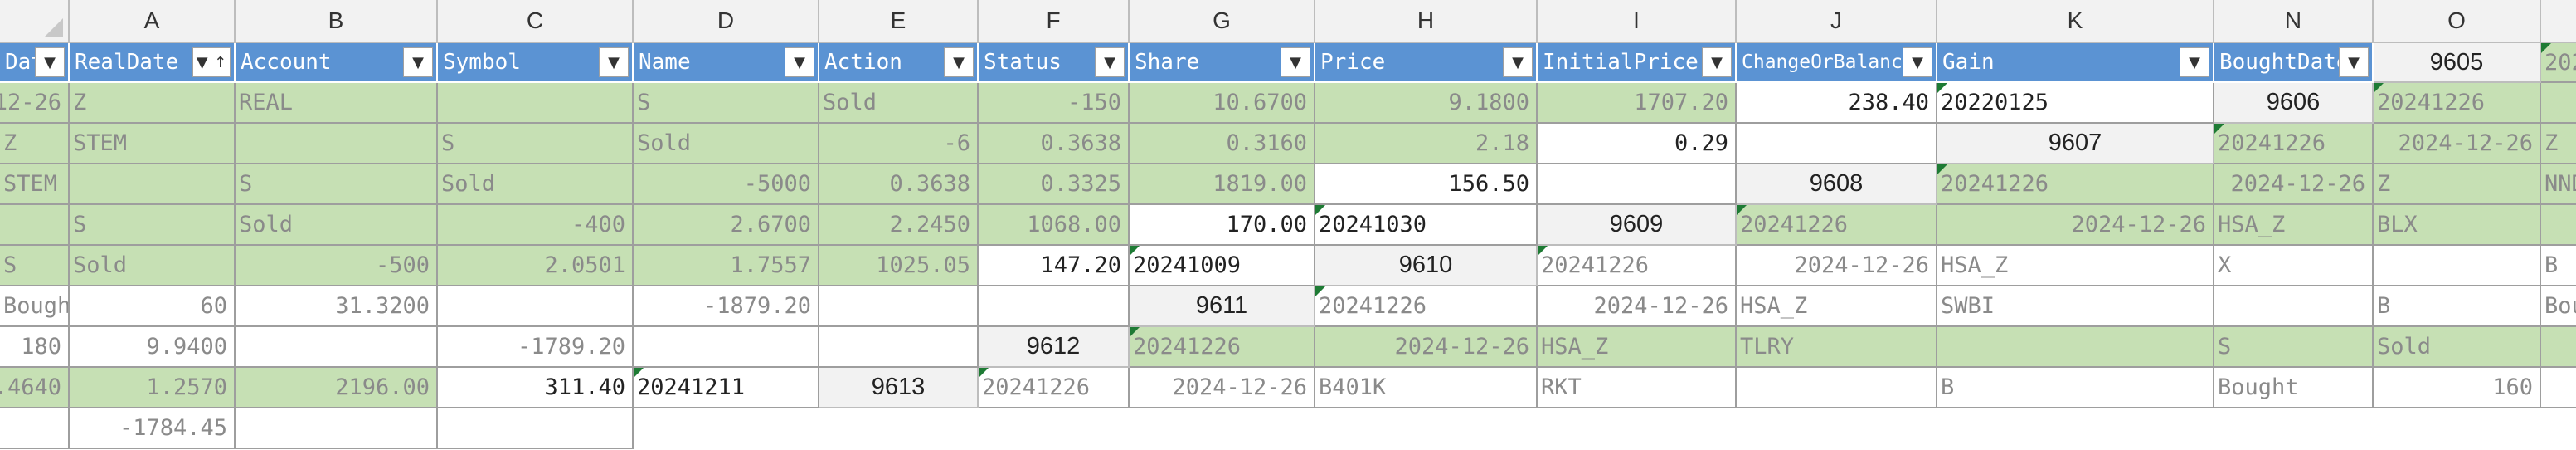 The height and width of the screenshot is (450, 2576). Describe the element at coordinates (536, 347) in the screenshot. I see `cell-k9611: -1789.20` at that location.